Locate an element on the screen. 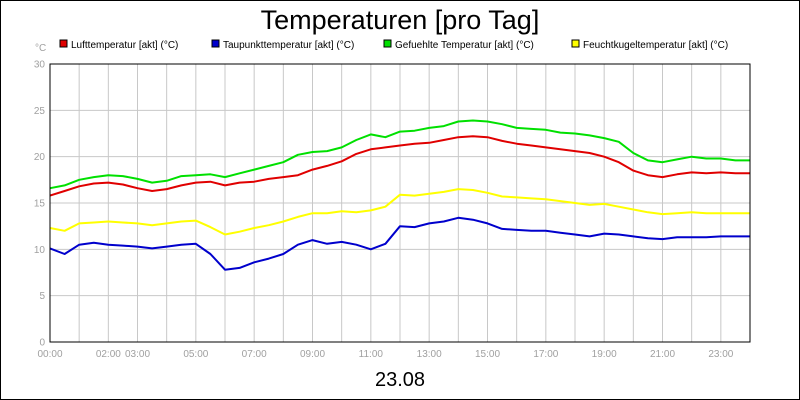  chart-title: Temperaturen [pro Tag] is located at coordinates (400, 20).